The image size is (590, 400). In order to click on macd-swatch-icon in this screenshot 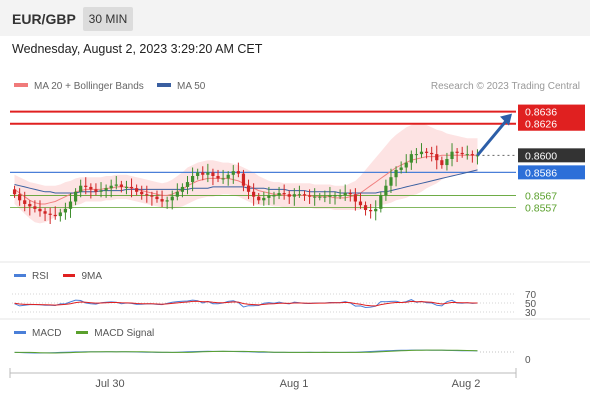, I will do `click(20, 332)`.